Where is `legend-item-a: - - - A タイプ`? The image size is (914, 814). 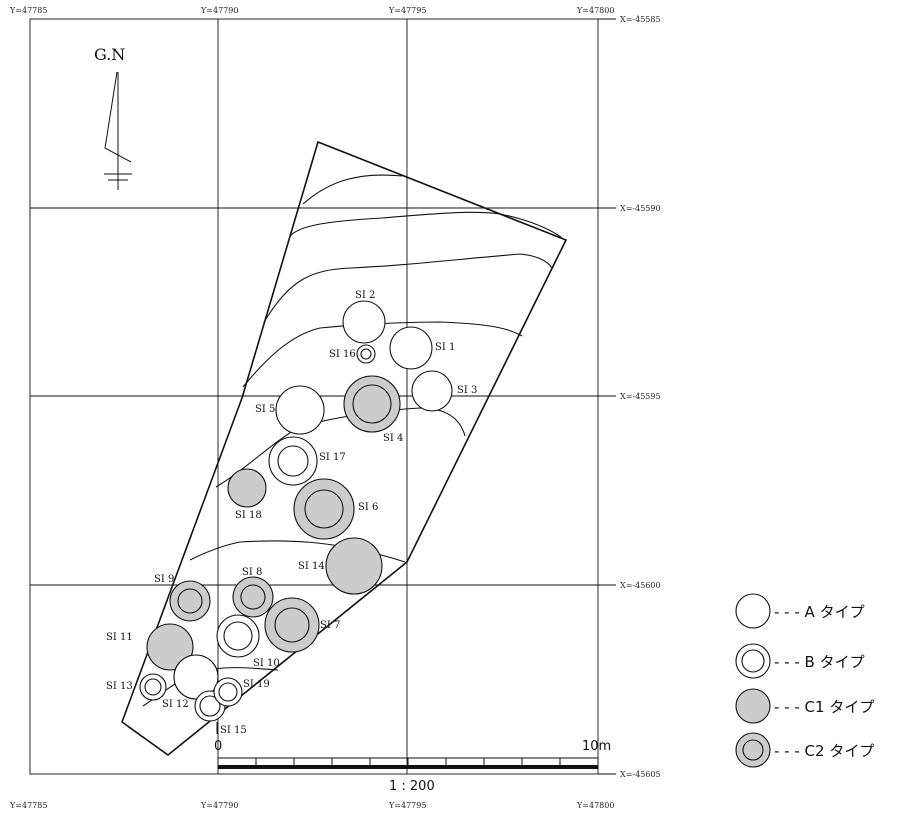
legend-item-a: - - - A タイプ is located at coordinates (800, 611).